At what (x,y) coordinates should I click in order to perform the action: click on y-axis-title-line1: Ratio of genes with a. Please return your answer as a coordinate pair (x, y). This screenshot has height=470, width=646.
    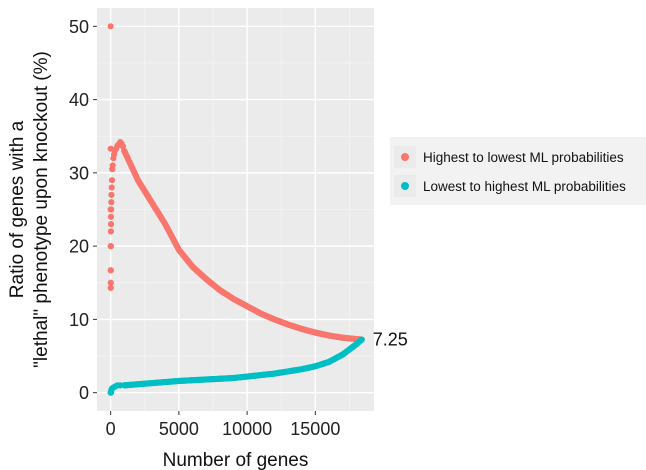
    Looking at the image, I should click on (17, 209).